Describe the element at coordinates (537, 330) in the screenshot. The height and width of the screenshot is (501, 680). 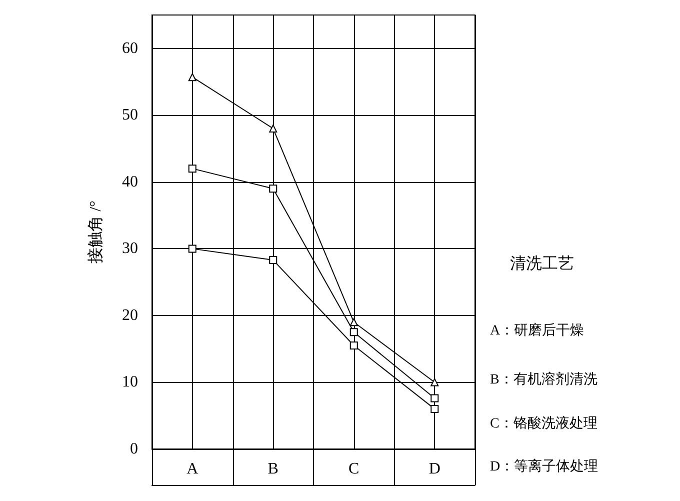
I see `text: A：研磨后干燥` at that location.